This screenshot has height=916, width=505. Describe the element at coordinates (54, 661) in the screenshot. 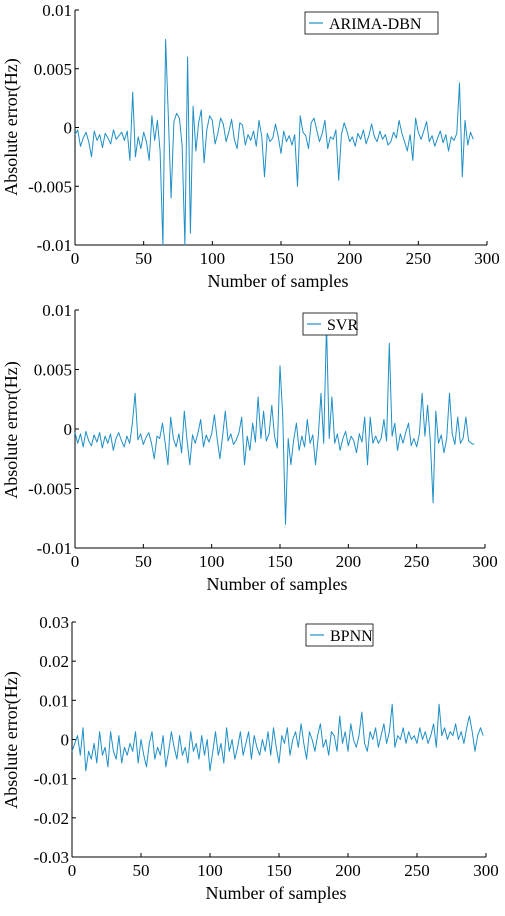

I see `y-tick-label: 0.02` at that location.